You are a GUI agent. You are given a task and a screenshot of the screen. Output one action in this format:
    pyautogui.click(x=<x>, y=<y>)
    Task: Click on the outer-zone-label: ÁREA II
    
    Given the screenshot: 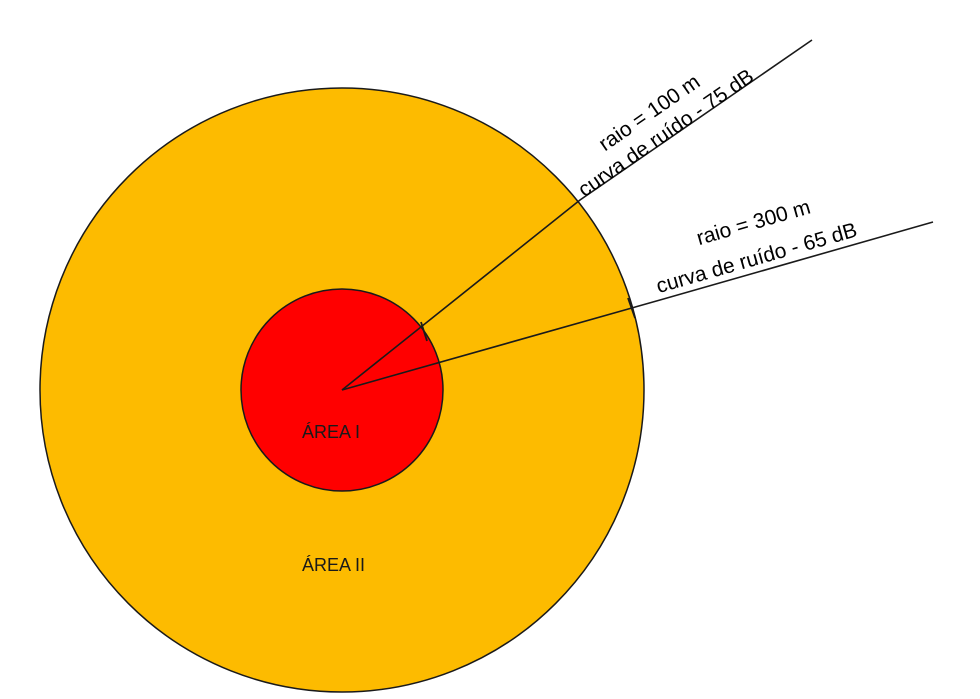 What is the action you would take?
    pyautogui.click(x=333, y=565)
    